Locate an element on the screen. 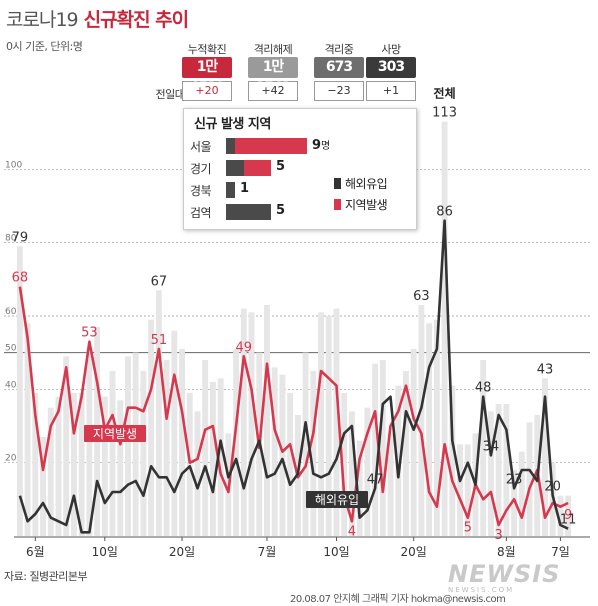 The height and width of the screenshot is (606, 598). data-label: 48 is located at coordinates (483, 388).